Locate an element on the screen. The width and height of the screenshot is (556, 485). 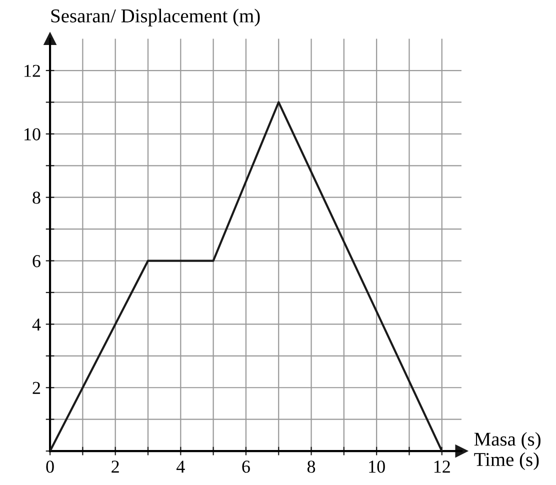
y-tick-label: 4 is located at coordinates (36, 324).